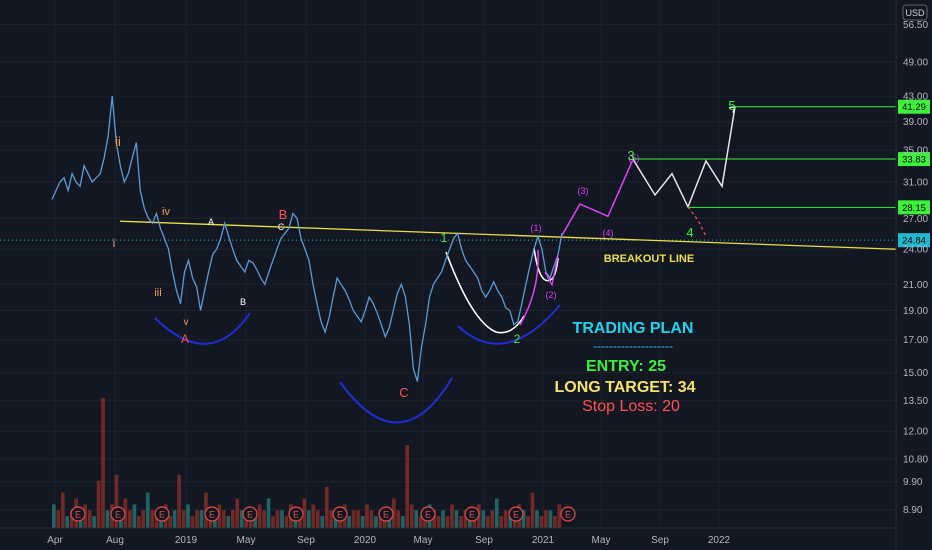 The height and width of the screenshot is (550, 932). What do you see at coordinates (915, 459) in the screenshot?
I see `y-tick-label: 10.80` at bounding box center [915, 459].